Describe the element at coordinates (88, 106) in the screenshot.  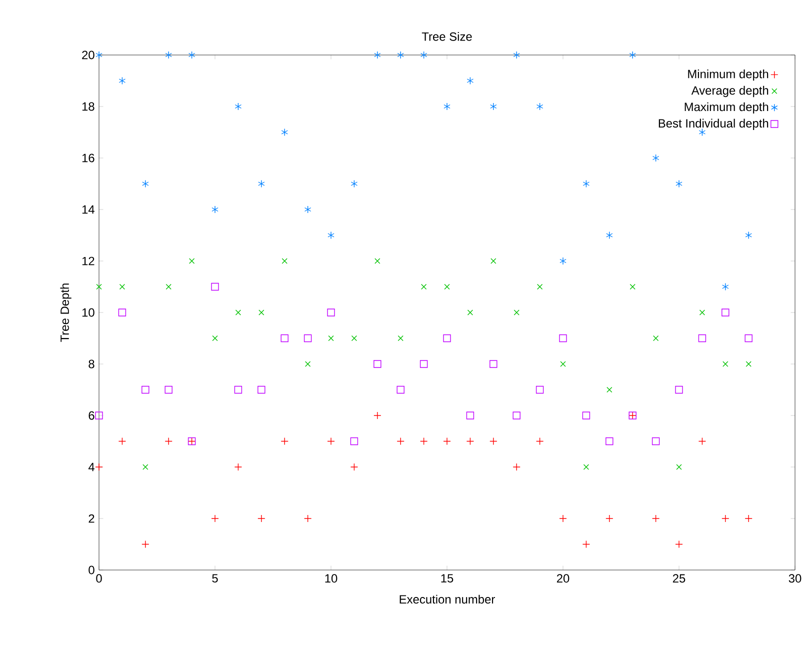
I see `y-tick-label: 18` at that location.